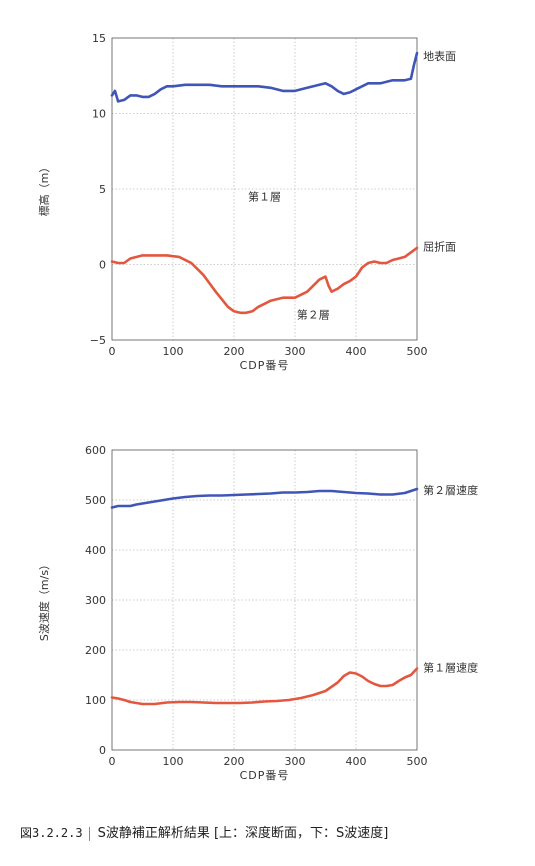  Describe the element at coordinates (450, 668) in the screenshot. I see `bottom-annotation-2: 第１層速度` at that location.